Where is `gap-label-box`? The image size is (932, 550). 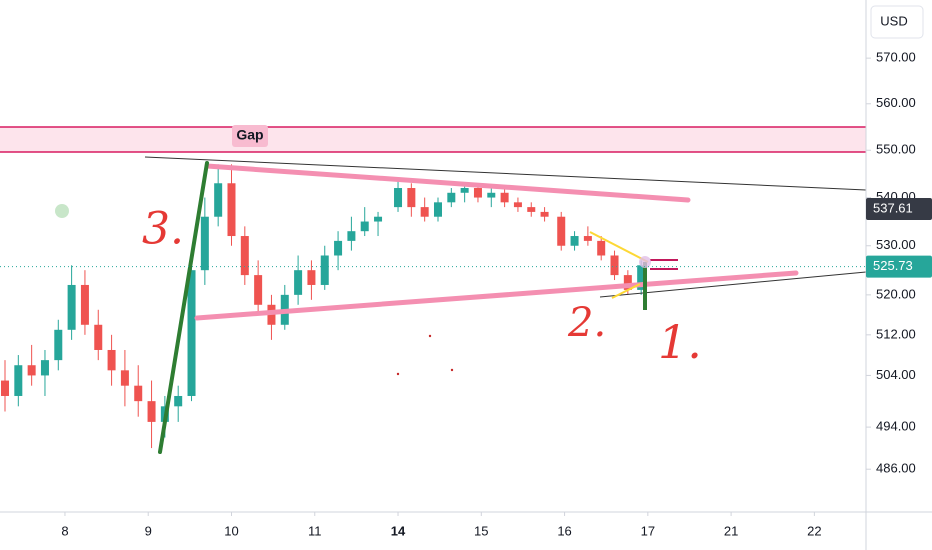 gap-label-box is located at coordinates (250, 136).